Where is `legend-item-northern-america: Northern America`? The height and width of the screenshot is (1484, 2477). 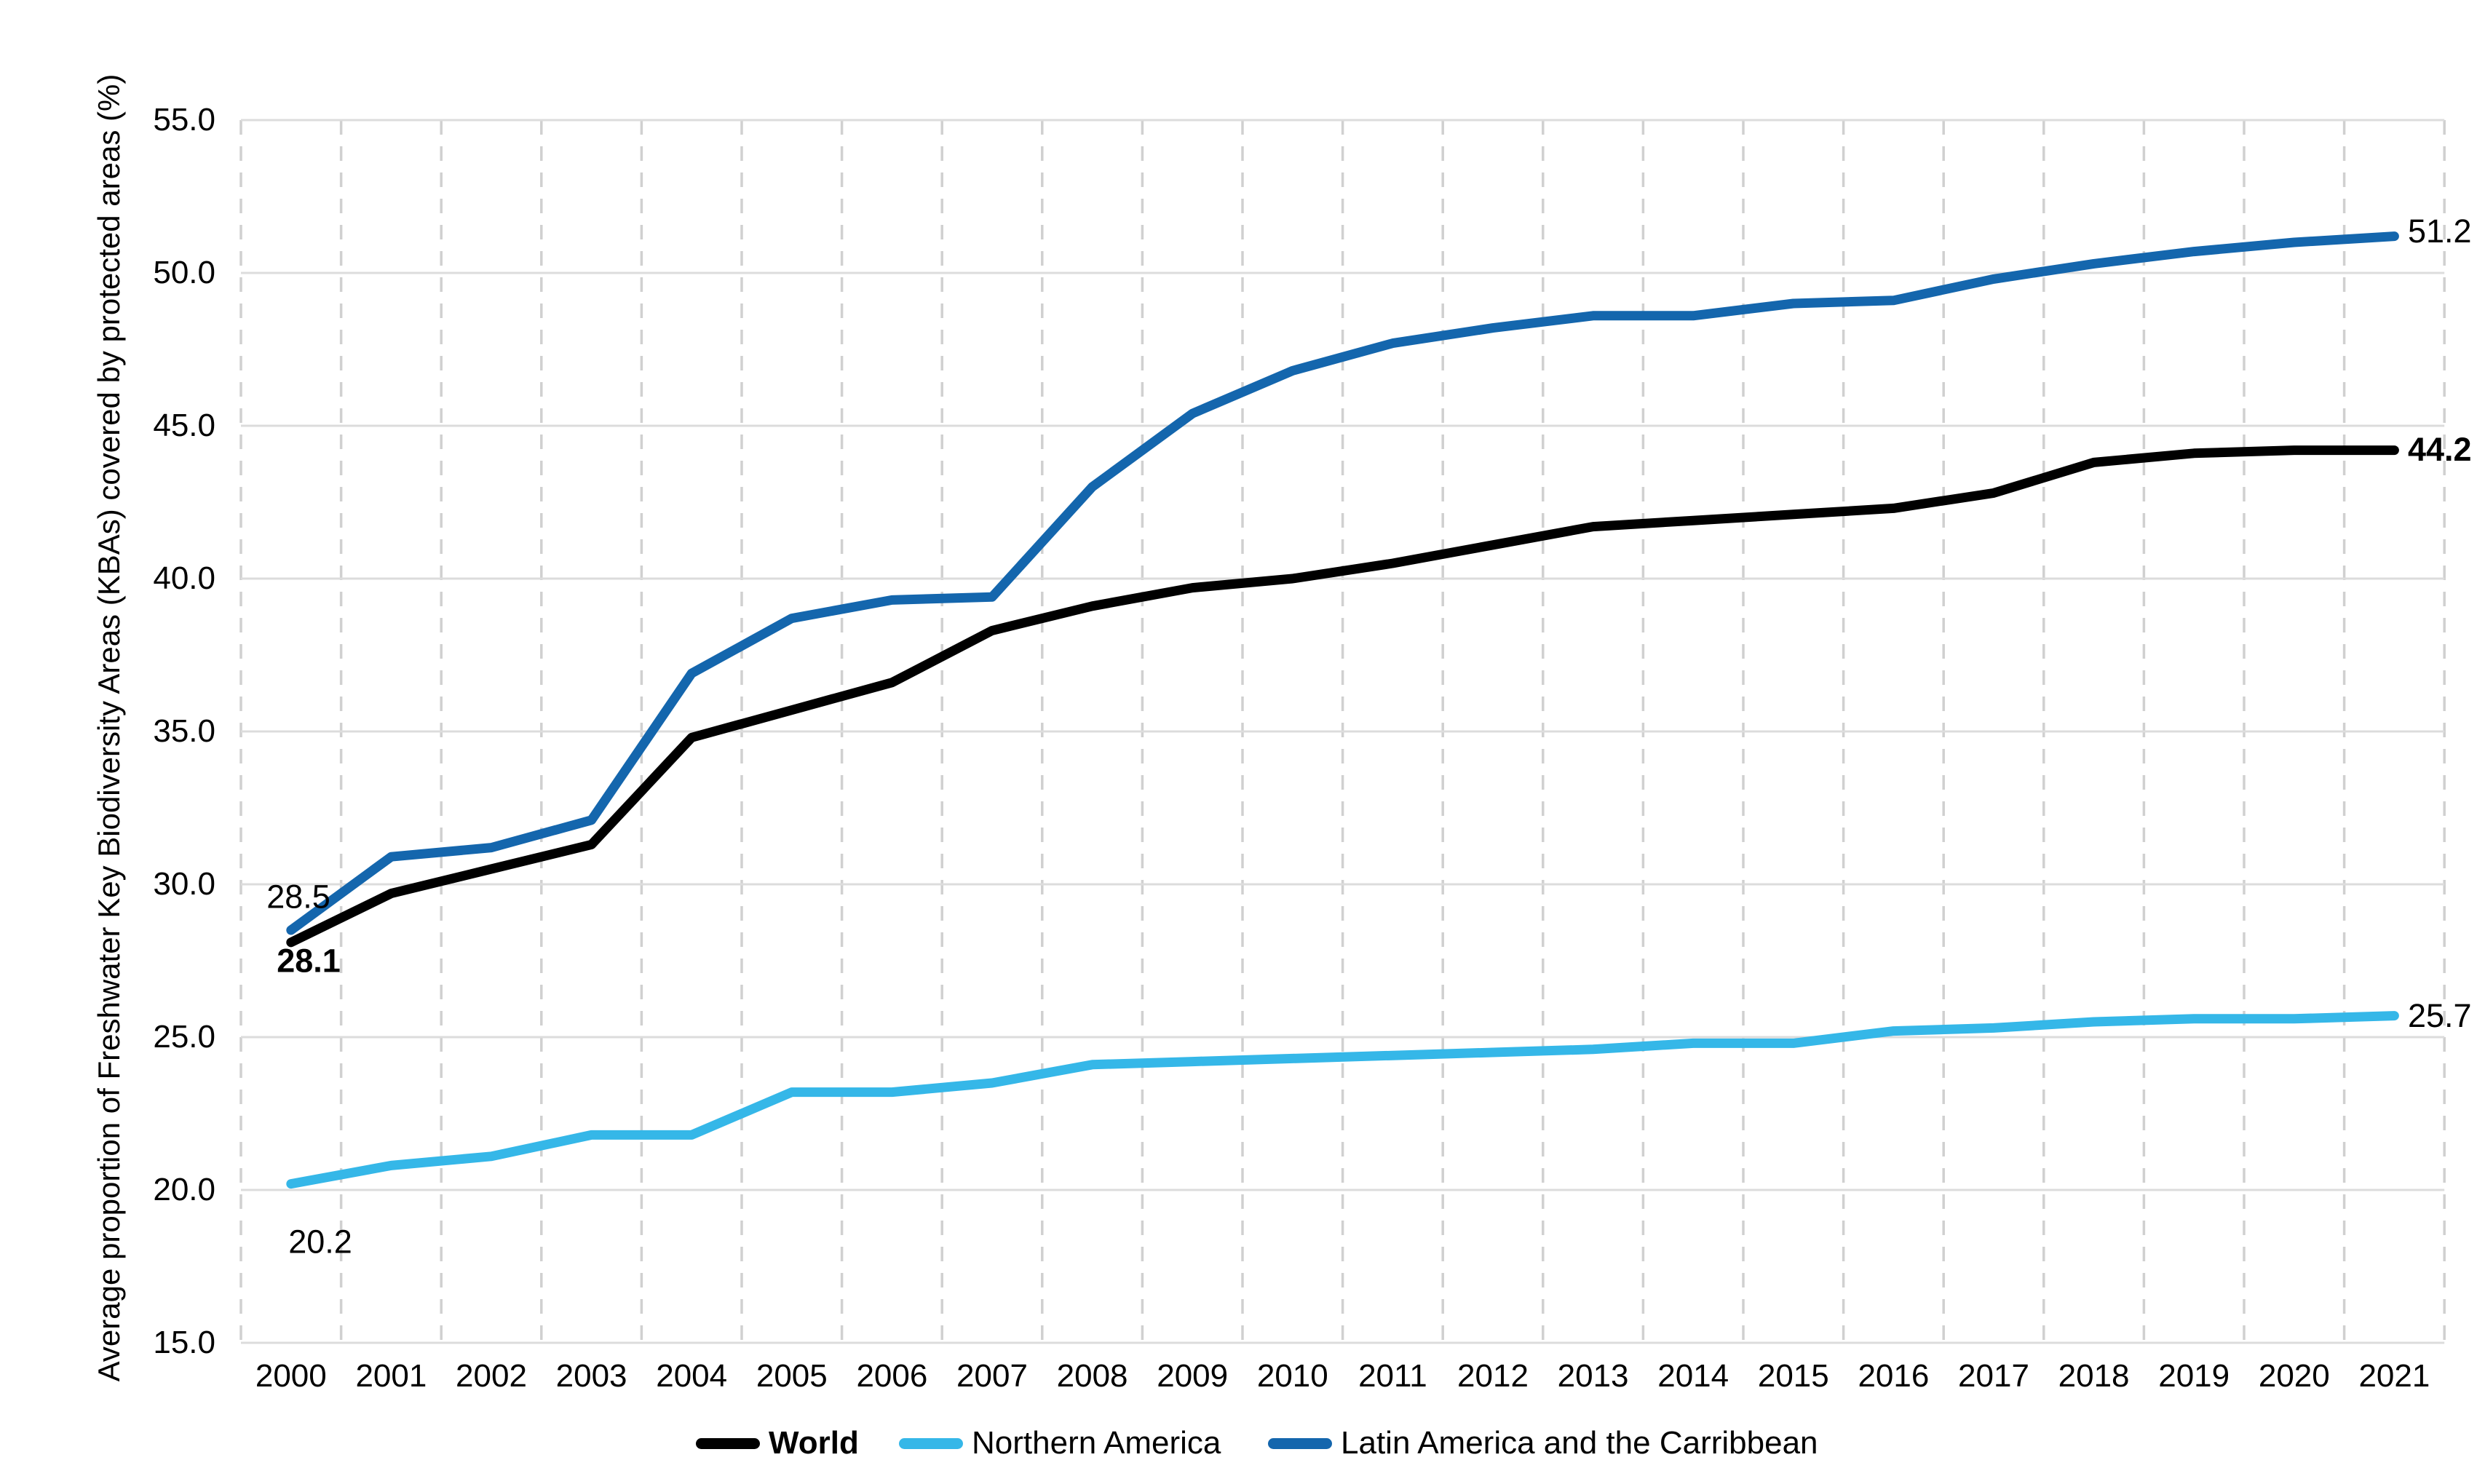
legend-item-northern-america: Northern America is located at coordinates (1060, 1443).